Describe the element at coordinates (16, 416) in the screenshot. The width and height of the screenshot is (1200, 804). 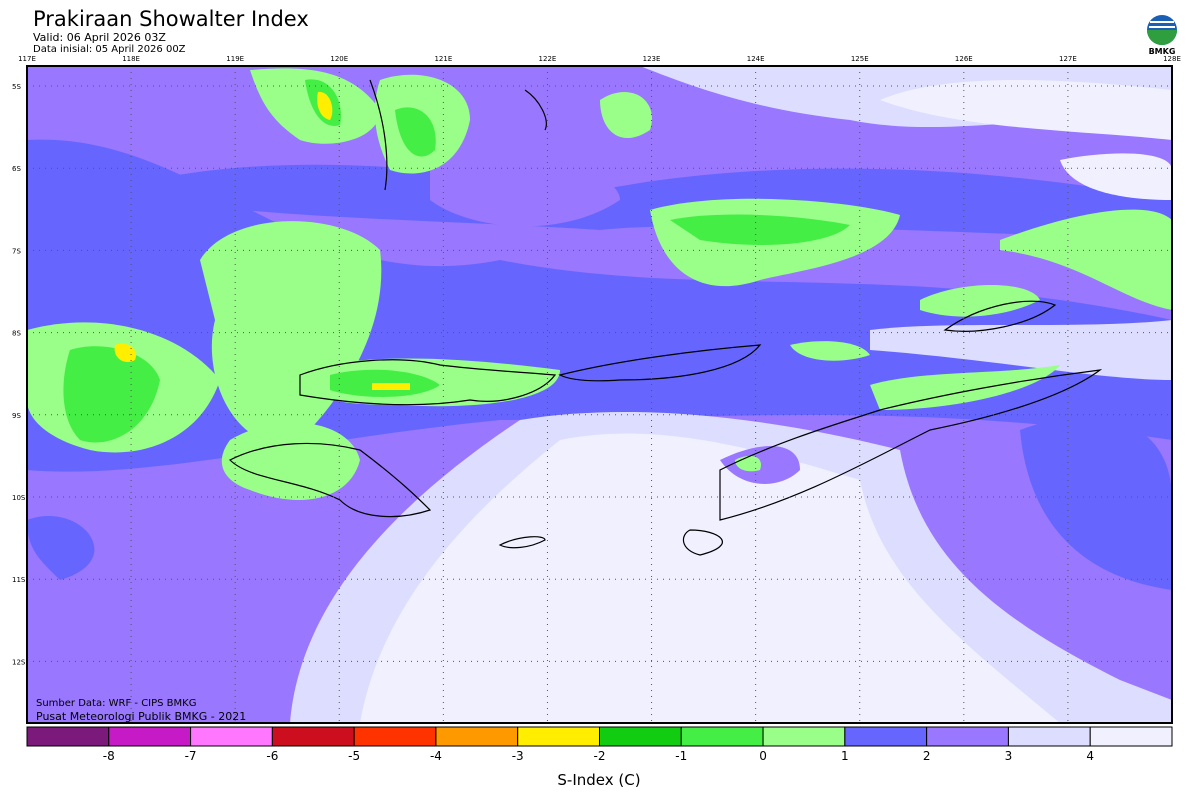
I see `lat-label: 9S` at that location.